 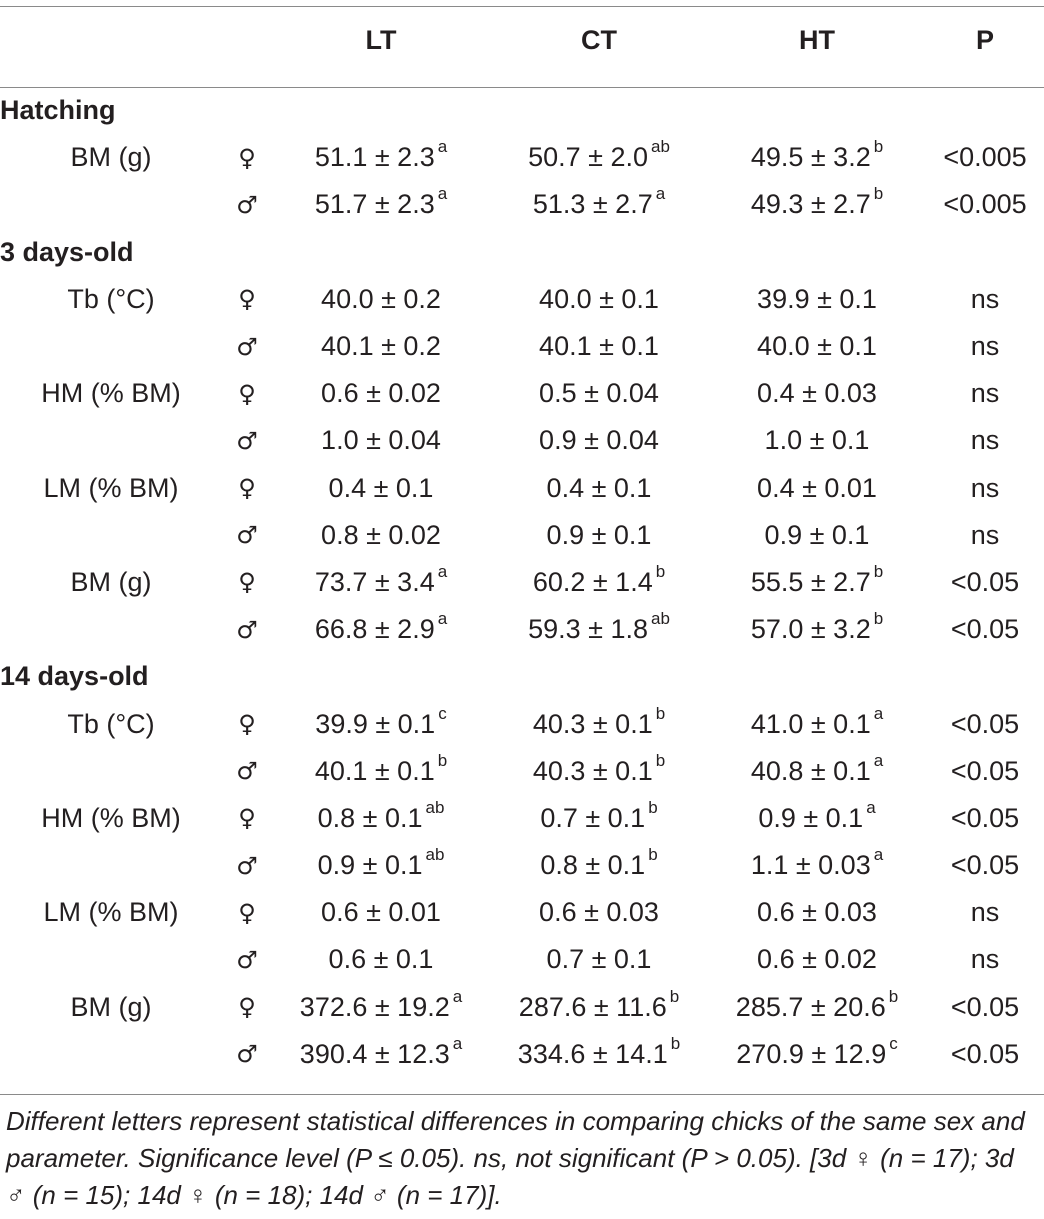 I want to click on header-lt: LT, so click(x=381, y=39).